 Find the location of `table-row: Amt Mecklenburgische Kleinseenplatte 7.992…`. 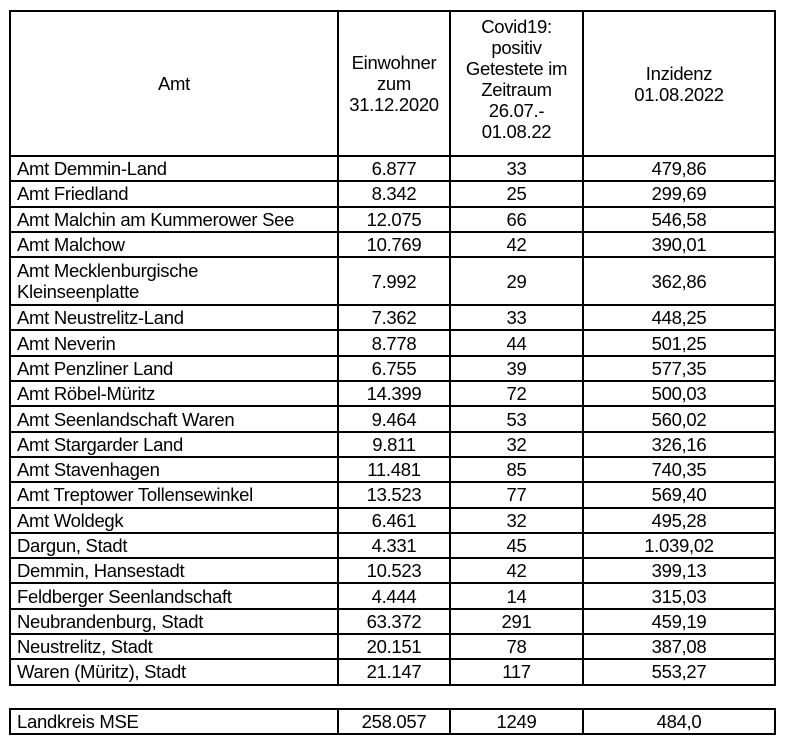

table-row: Amt Mecklenburgische Kleinseenplatte 7.992… is located at coordinates (392, 281).